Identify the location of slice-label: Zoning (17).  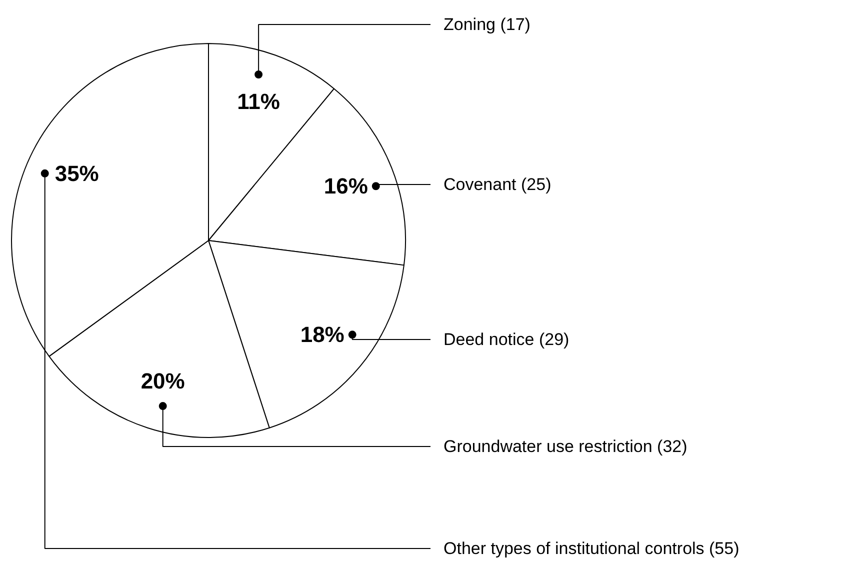
(487, 24).